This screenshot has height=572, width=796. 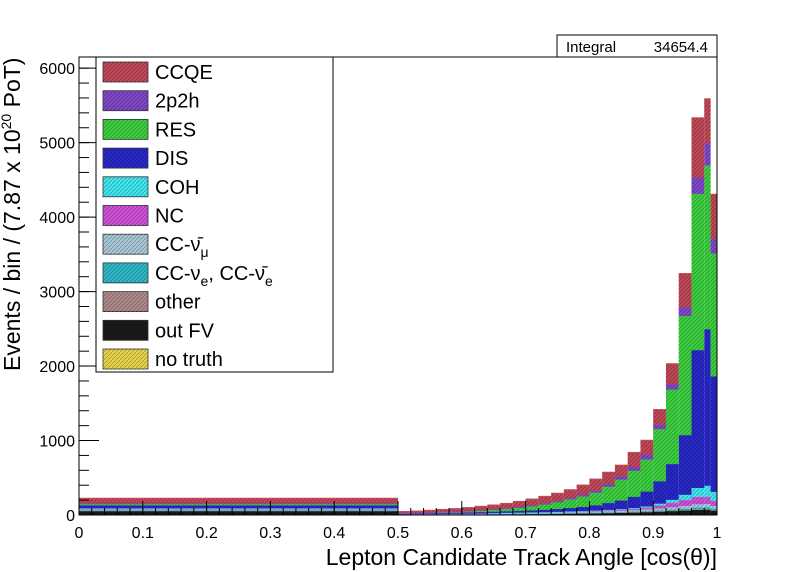 I want to click on y-tick-label: 1000, so click(x=57, y=442).